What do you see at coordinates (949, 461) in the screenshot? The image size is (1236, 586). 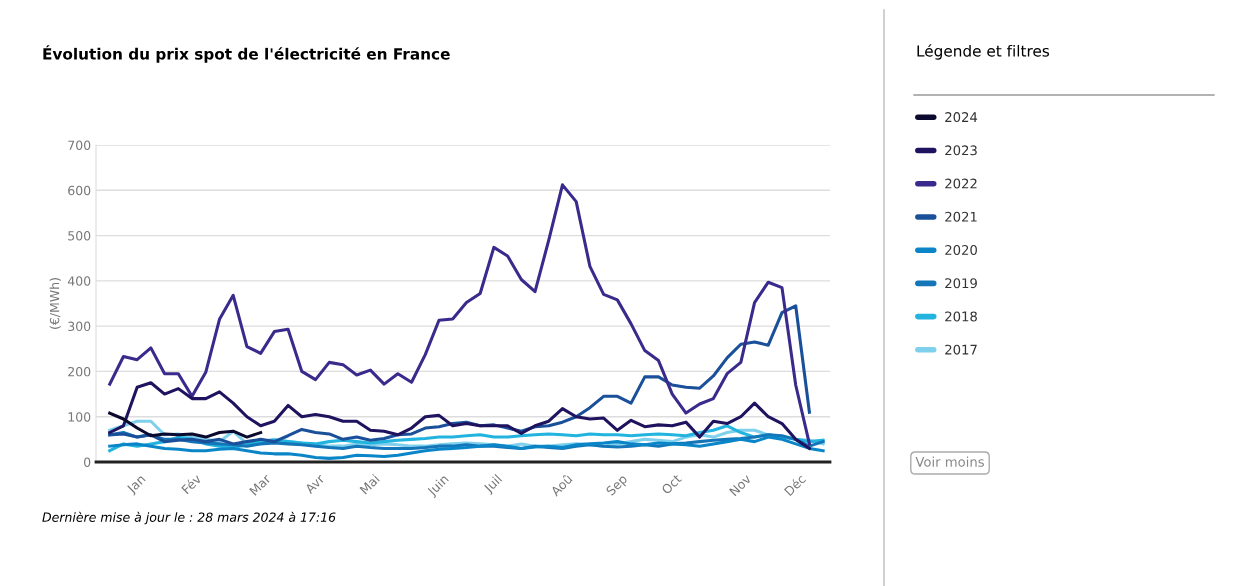 I see `text: Voir moins` at bounding box center [949, 461].